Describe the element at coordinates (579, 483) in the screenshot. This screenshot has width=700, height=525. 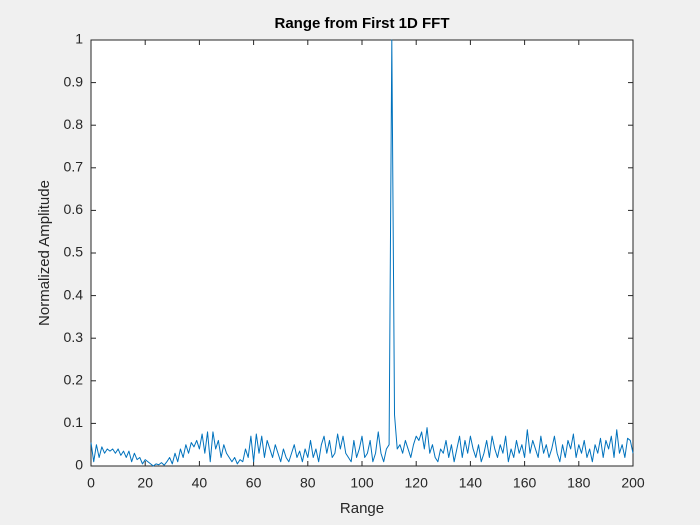
I see `x-tick-label: 180` at that location.